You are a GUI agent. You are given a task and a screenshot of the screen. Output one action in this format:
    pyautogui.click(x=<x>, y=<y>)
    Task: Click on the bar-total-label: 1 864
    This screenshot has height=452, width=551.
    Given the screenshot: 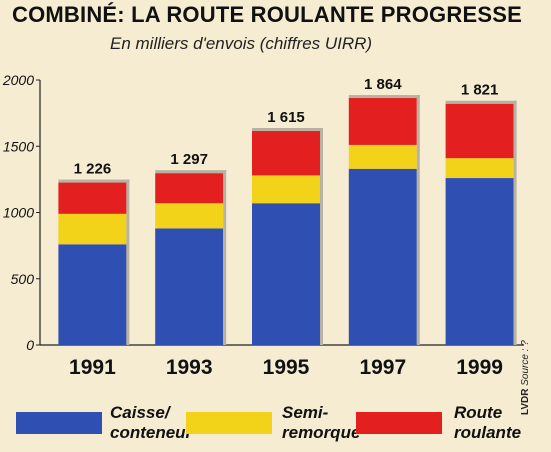 What is the action you would take?
    pyautogui.click(x=383, y=84)
    